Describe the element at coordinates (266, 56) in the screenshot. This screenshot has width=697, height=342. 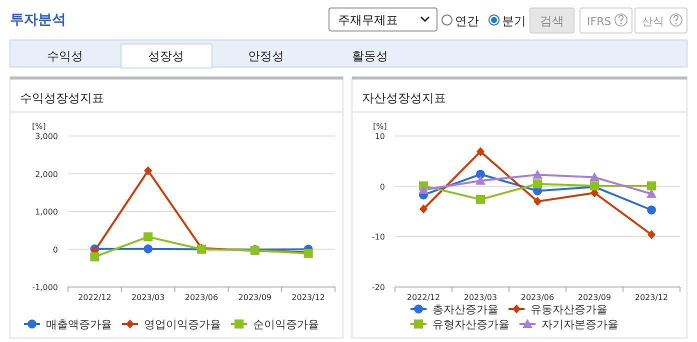
I see `text: 안정성` at that location.